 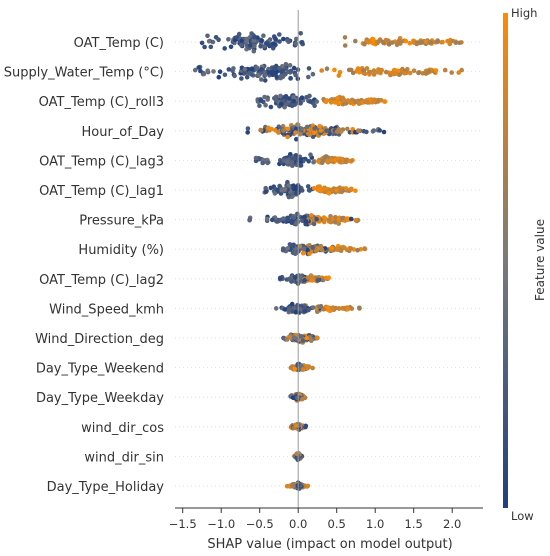 I want to click on feature-label: Humidity (%), so click(x=121, y=250).